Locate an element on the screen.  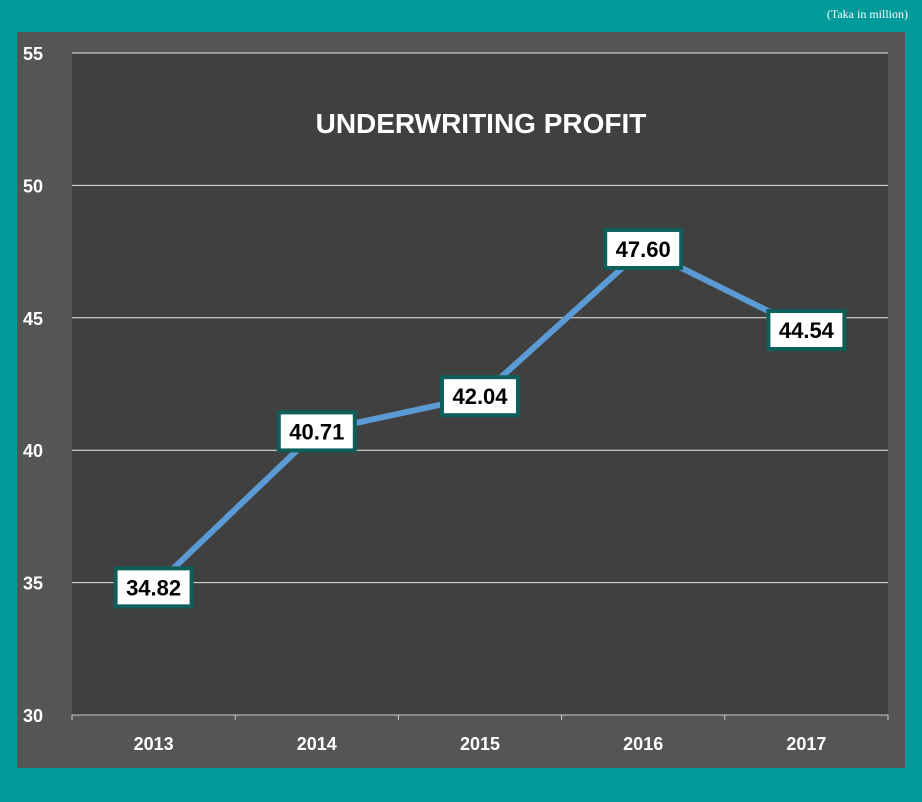
y-tick-label: 55 is located at coordinates (33, 54).